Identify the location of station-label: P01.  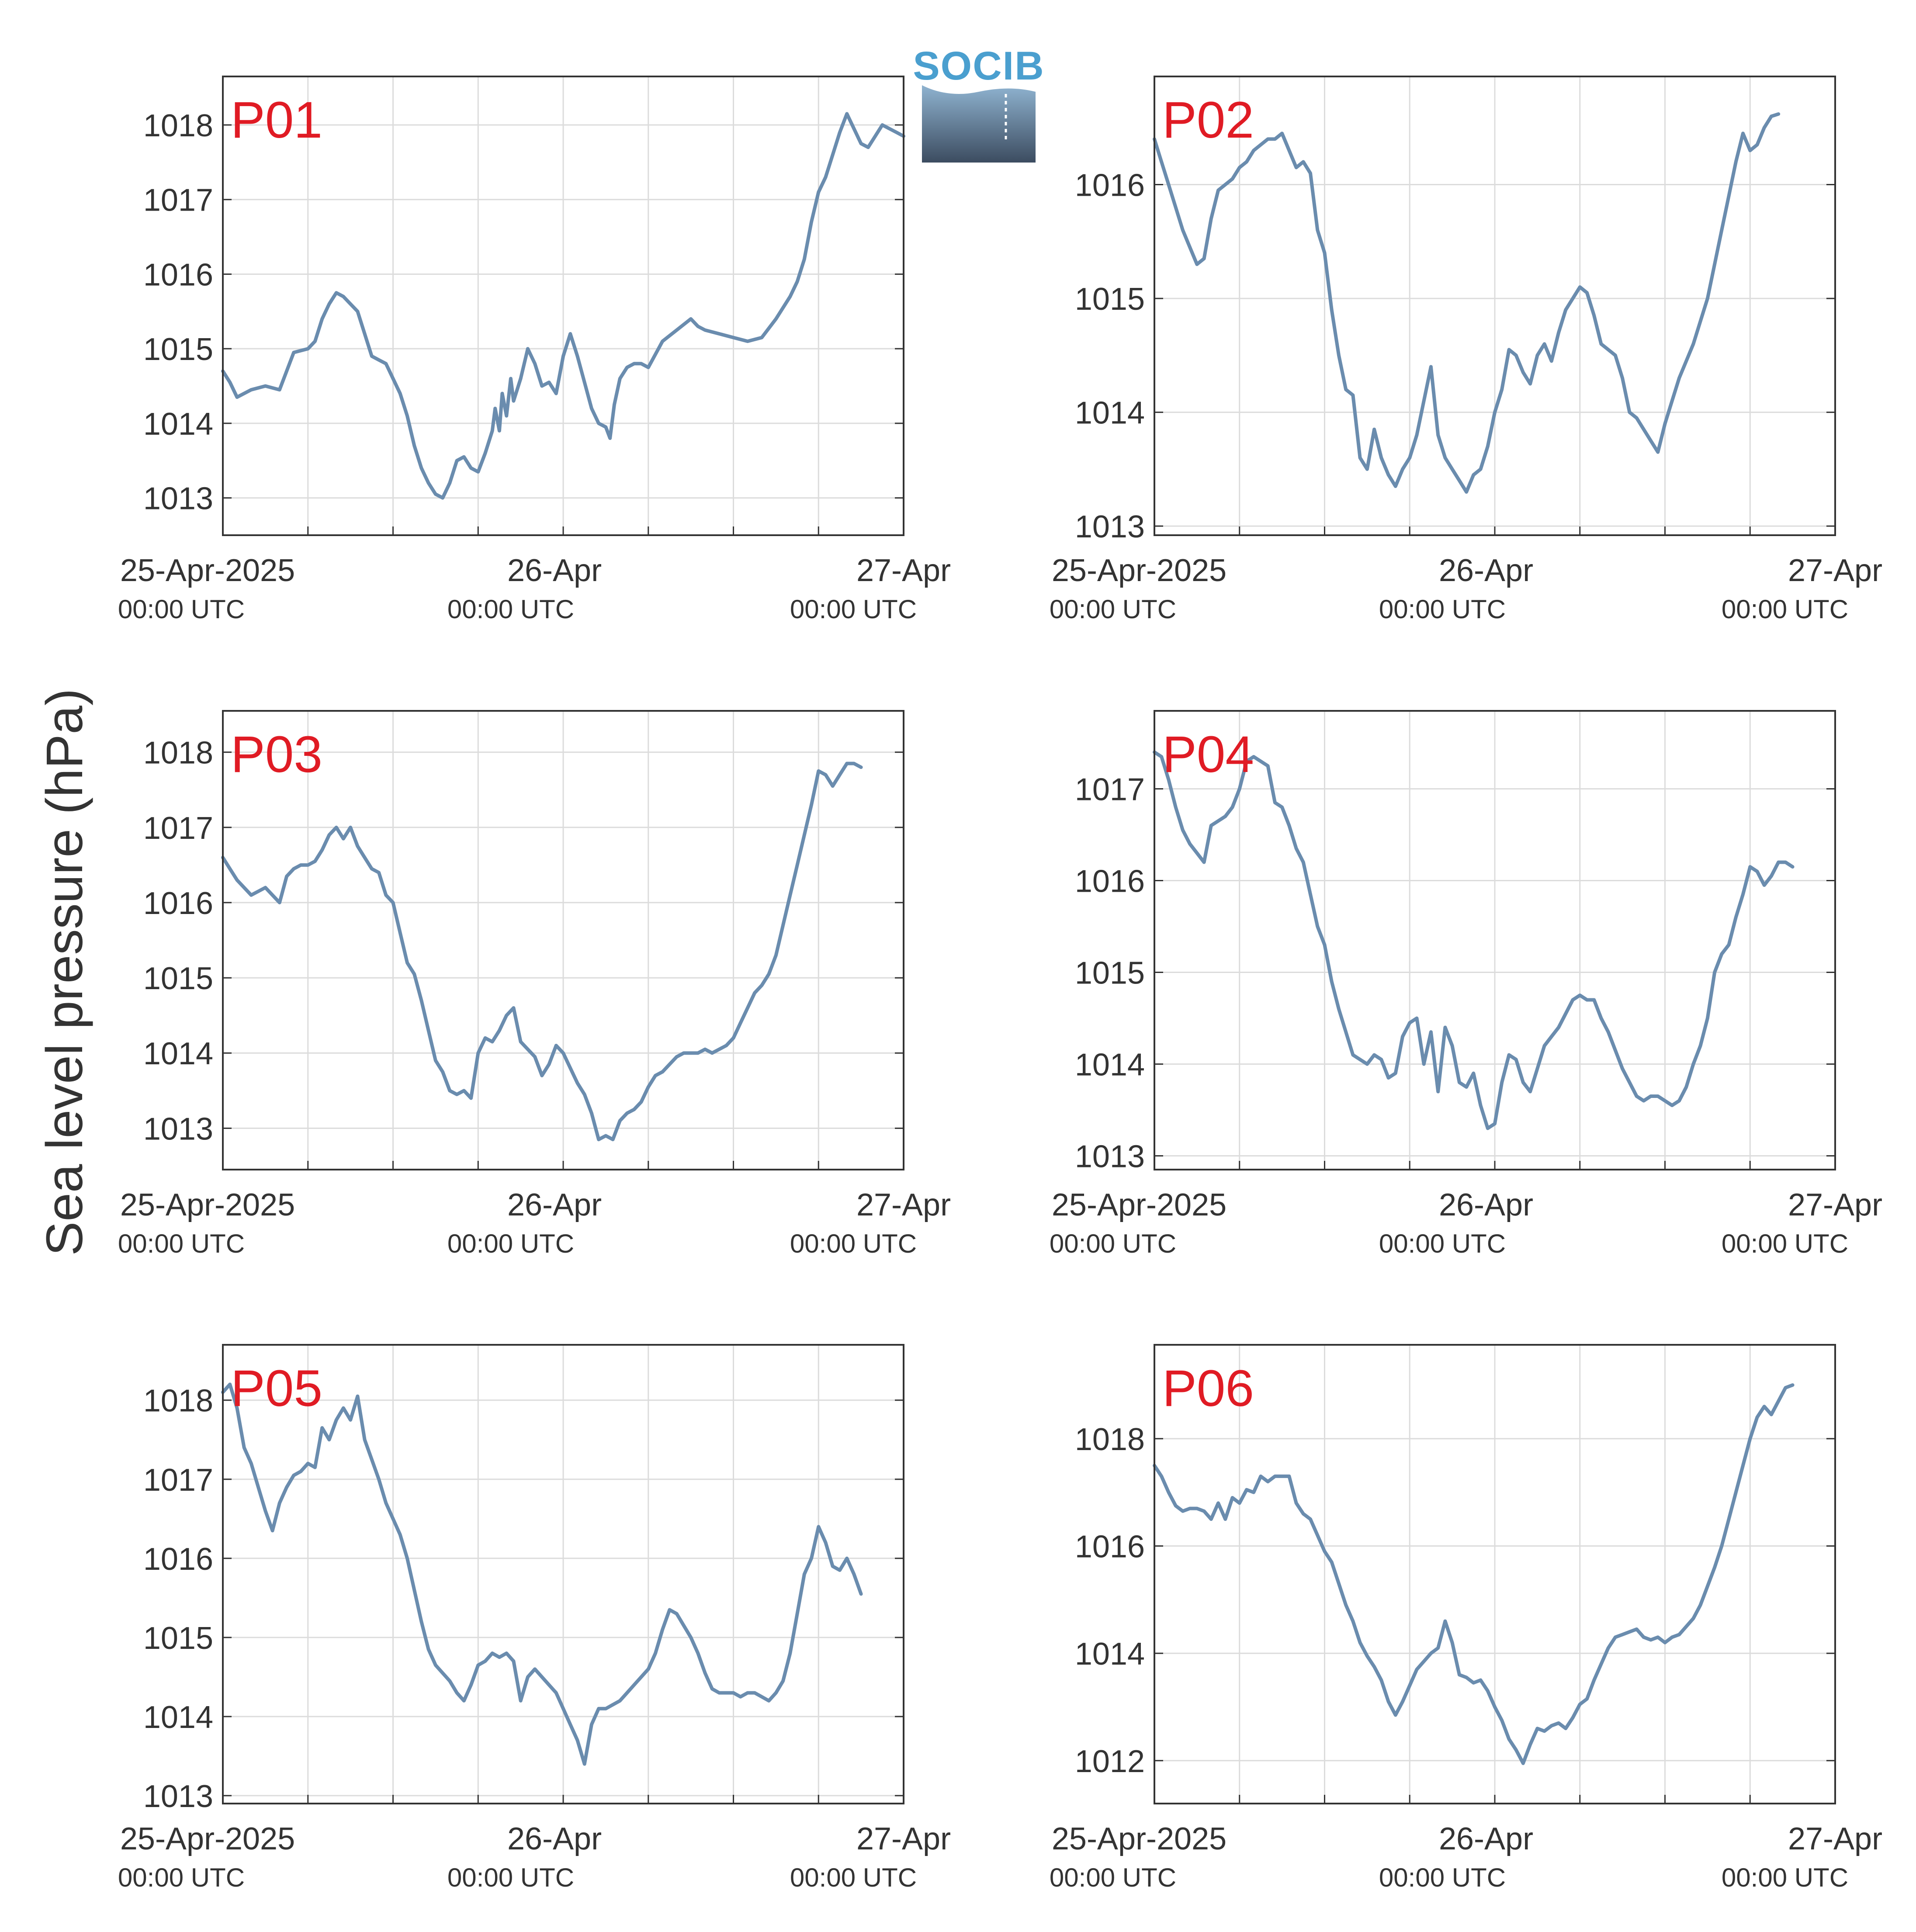
(276, 120).